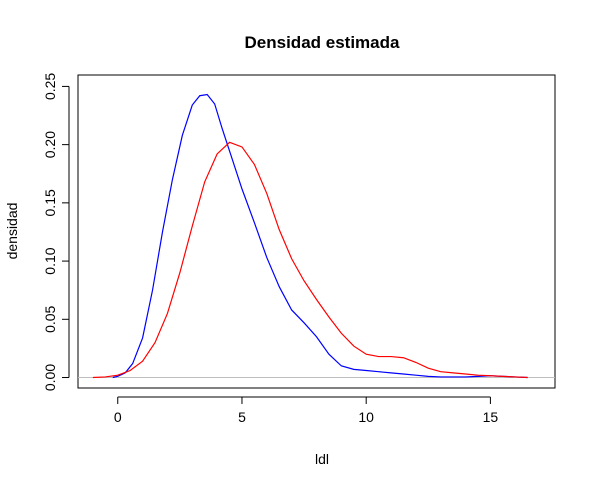  What do you see at coordinates (366, 417) in the screenshot?
I see `x-tick-label: 10` at bounding box center [366, 417].